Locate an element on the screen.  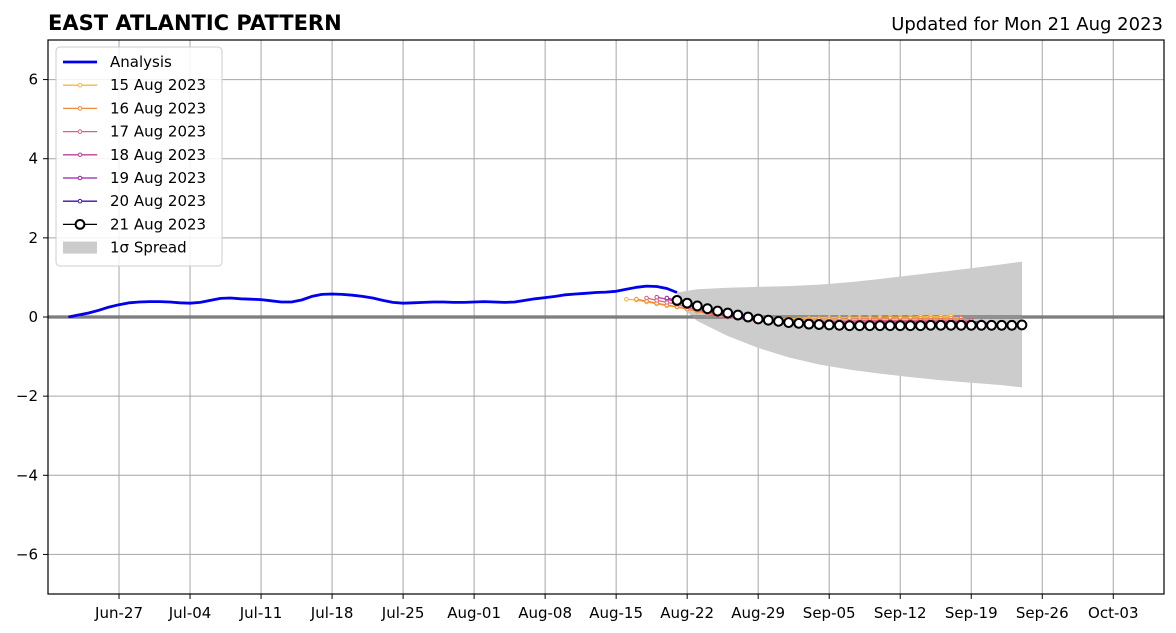
legend-box is located at coordinates (139, 156).